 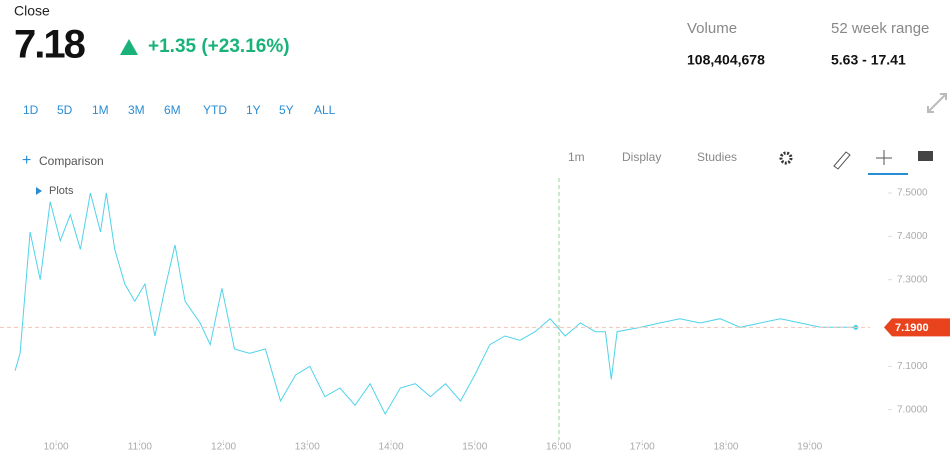 I want to click on comment-icon, so click(x=925, y=156).